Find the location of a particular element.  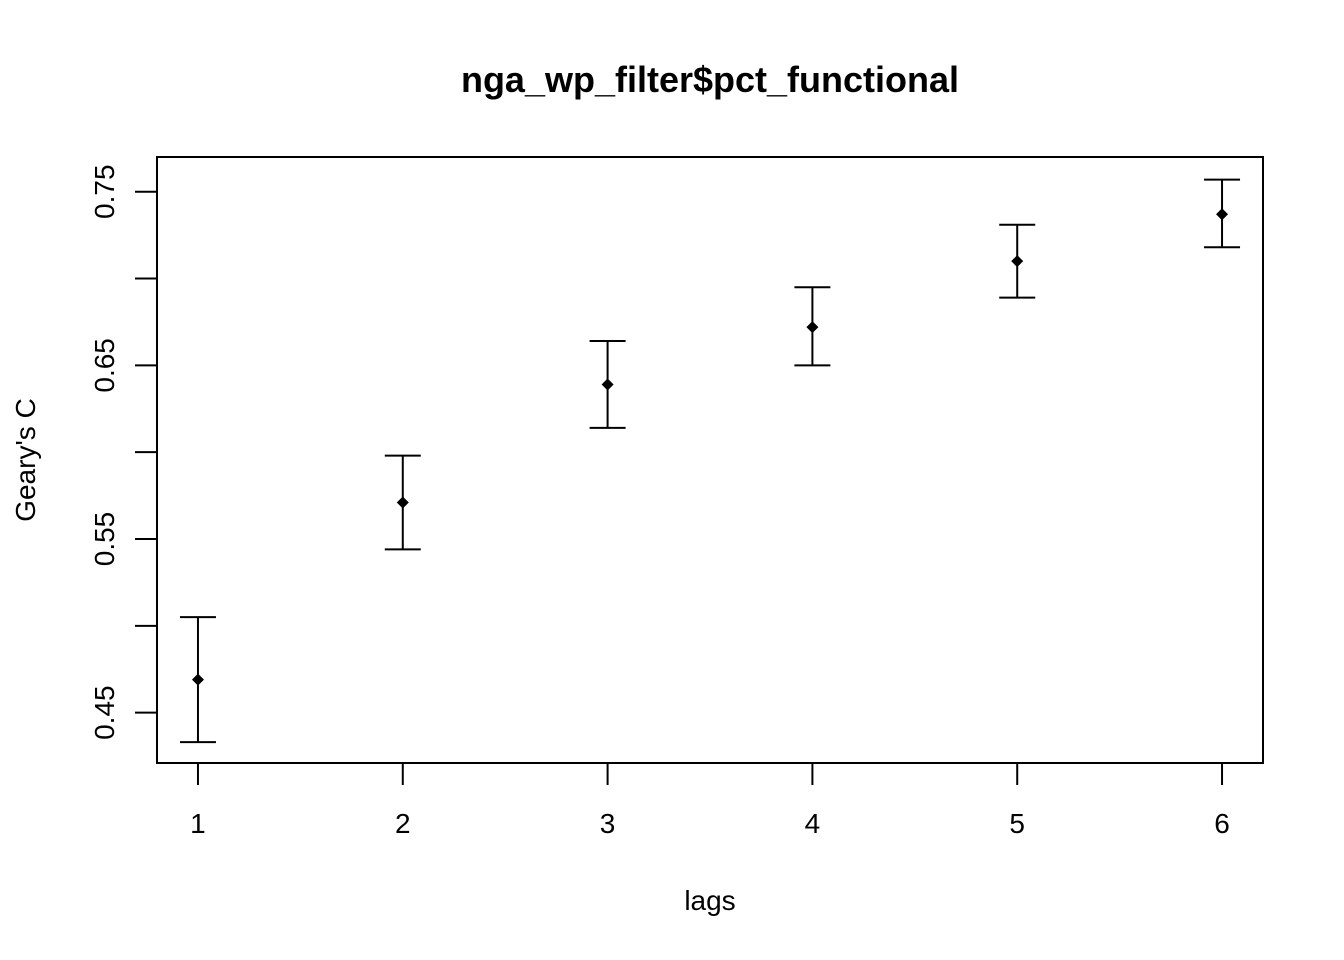

x-axis: 1 2 3 4 5 6 is located at coordinates (710, 801).